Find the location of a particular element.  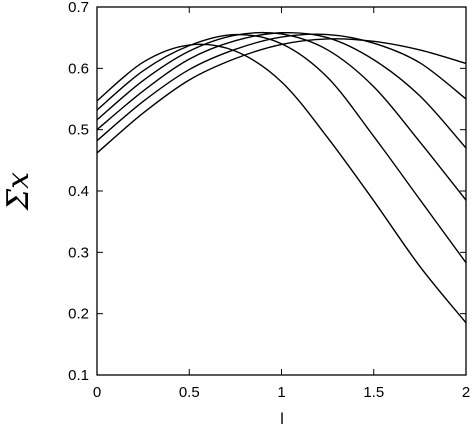

y-tick-label: 0.1 is located at coordinates (78, 375).